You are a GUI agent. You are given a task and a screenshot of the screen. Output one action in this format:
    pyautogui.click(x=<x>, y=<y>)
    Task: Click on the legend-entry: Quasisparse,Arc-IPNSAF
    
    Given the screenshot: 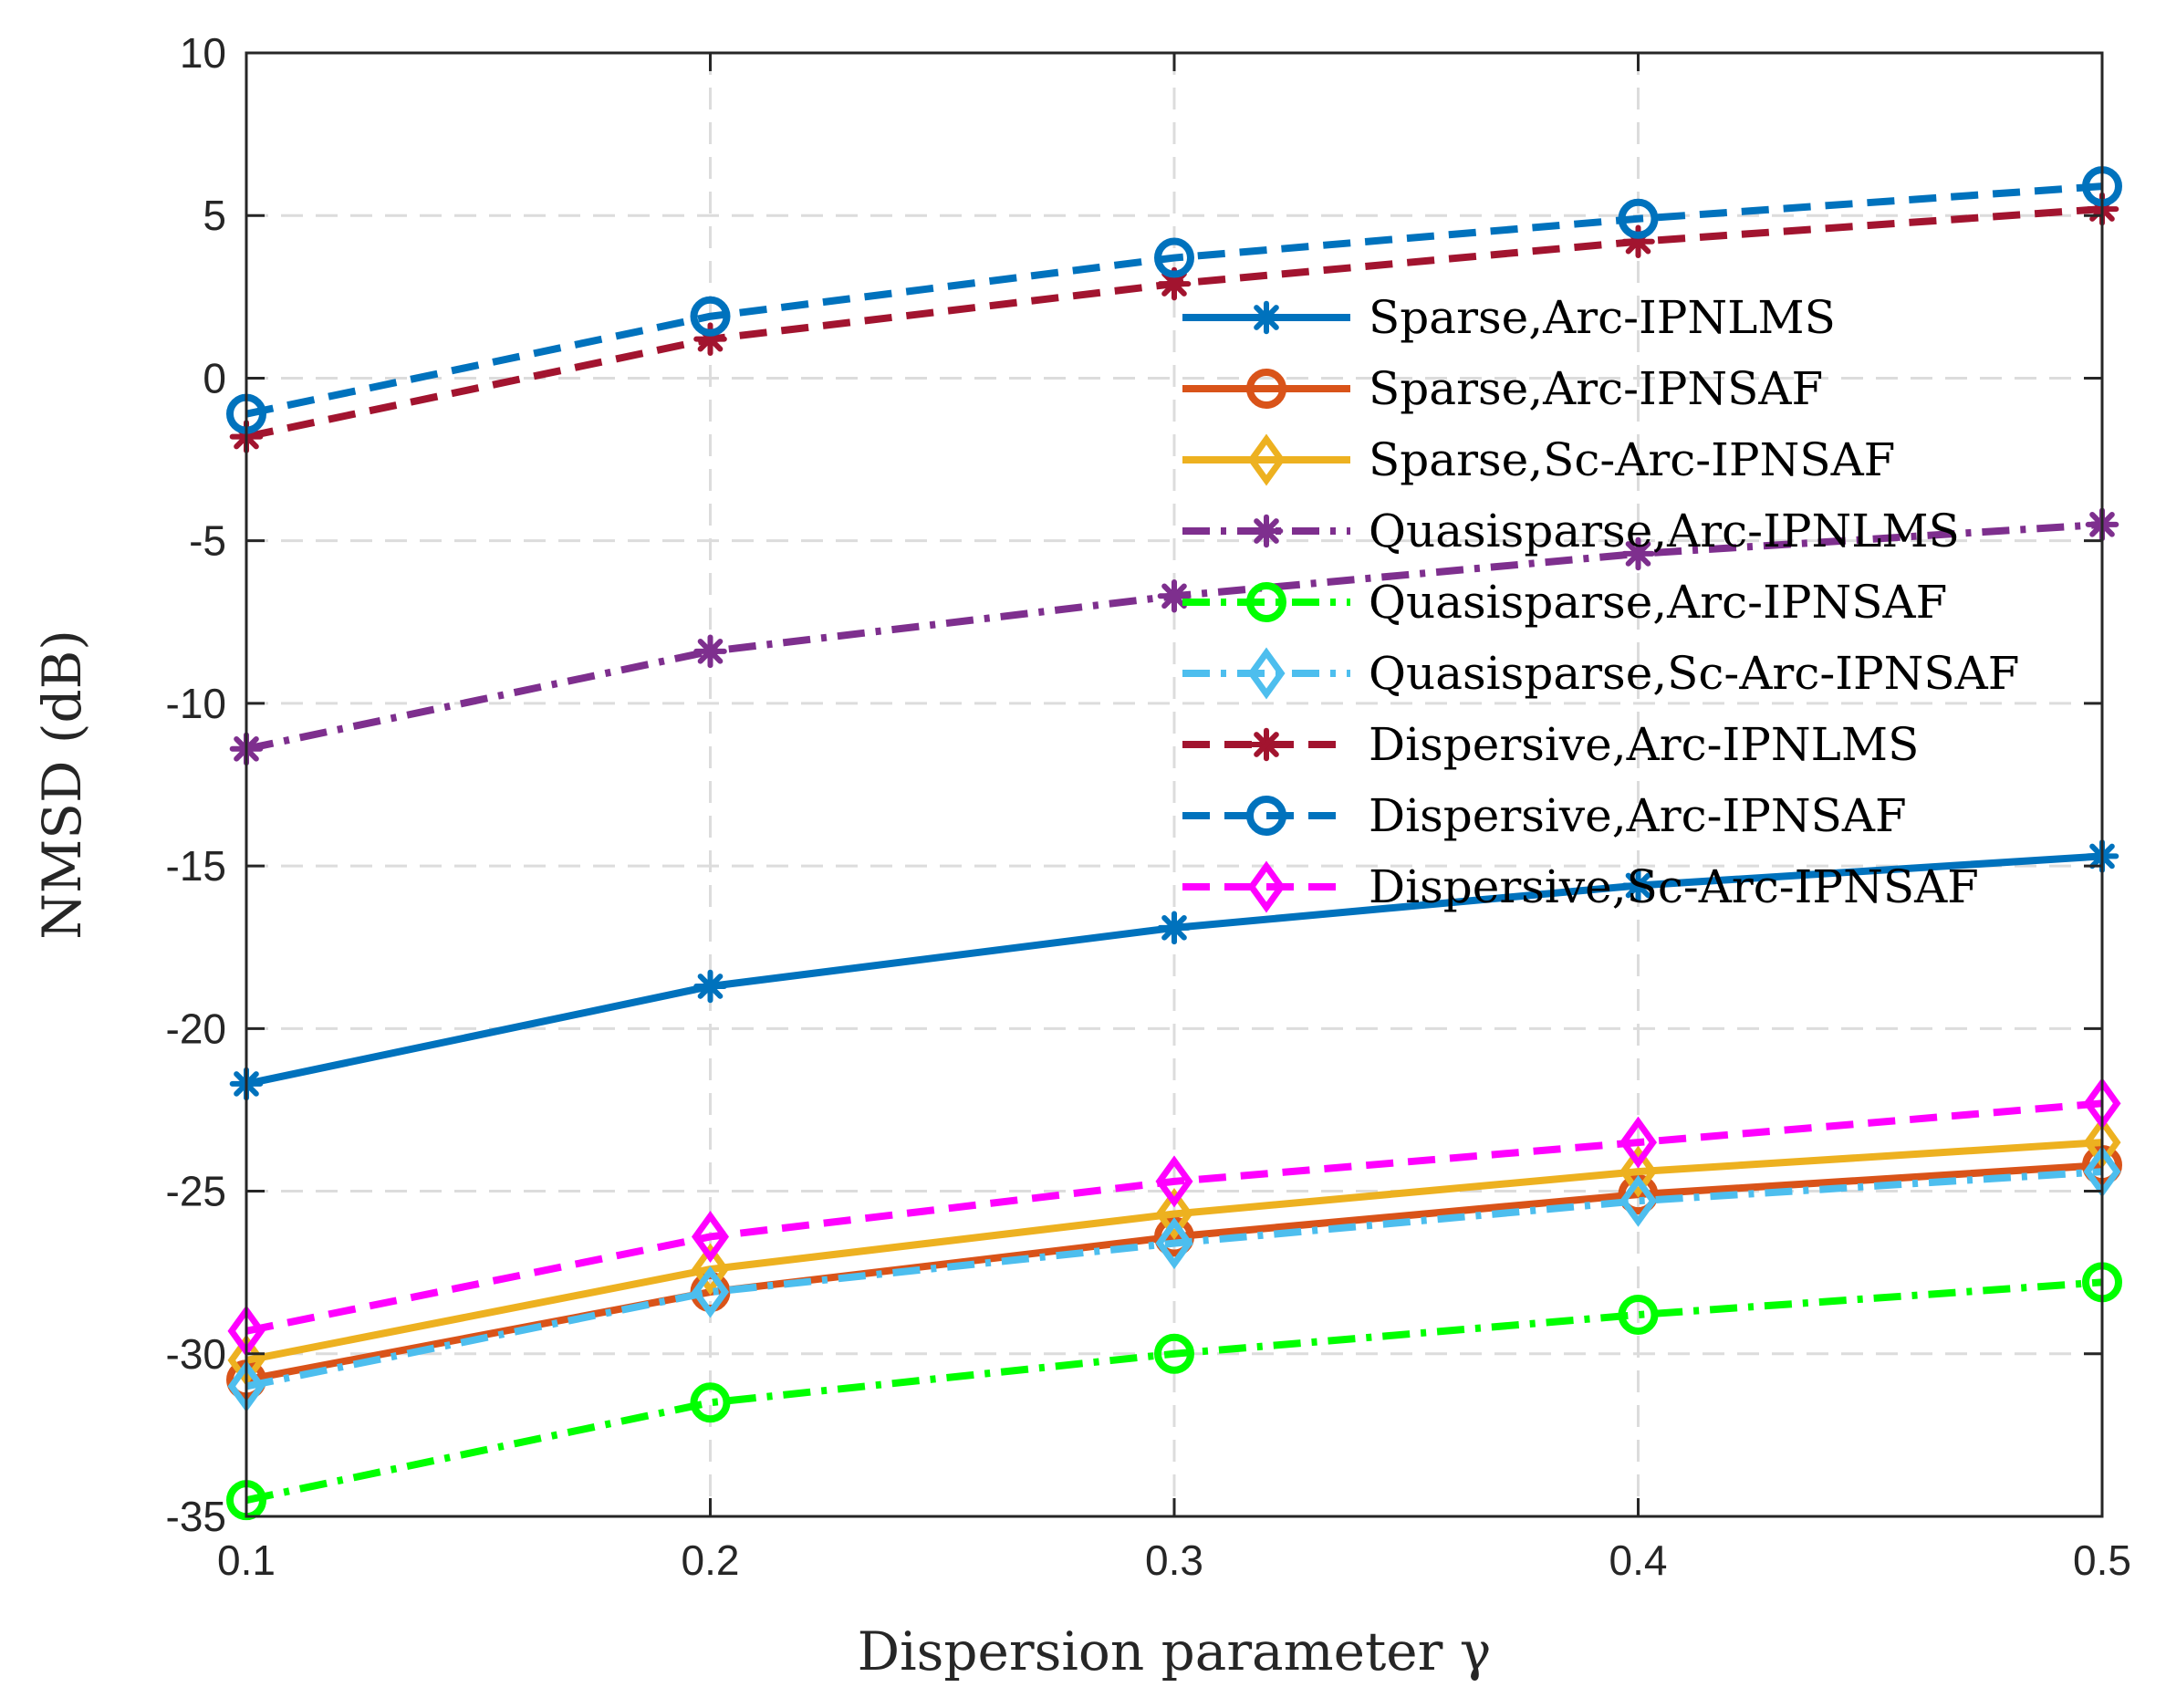 What is the action you would take?
    pyautogui.click(x=1564, y=602)
    